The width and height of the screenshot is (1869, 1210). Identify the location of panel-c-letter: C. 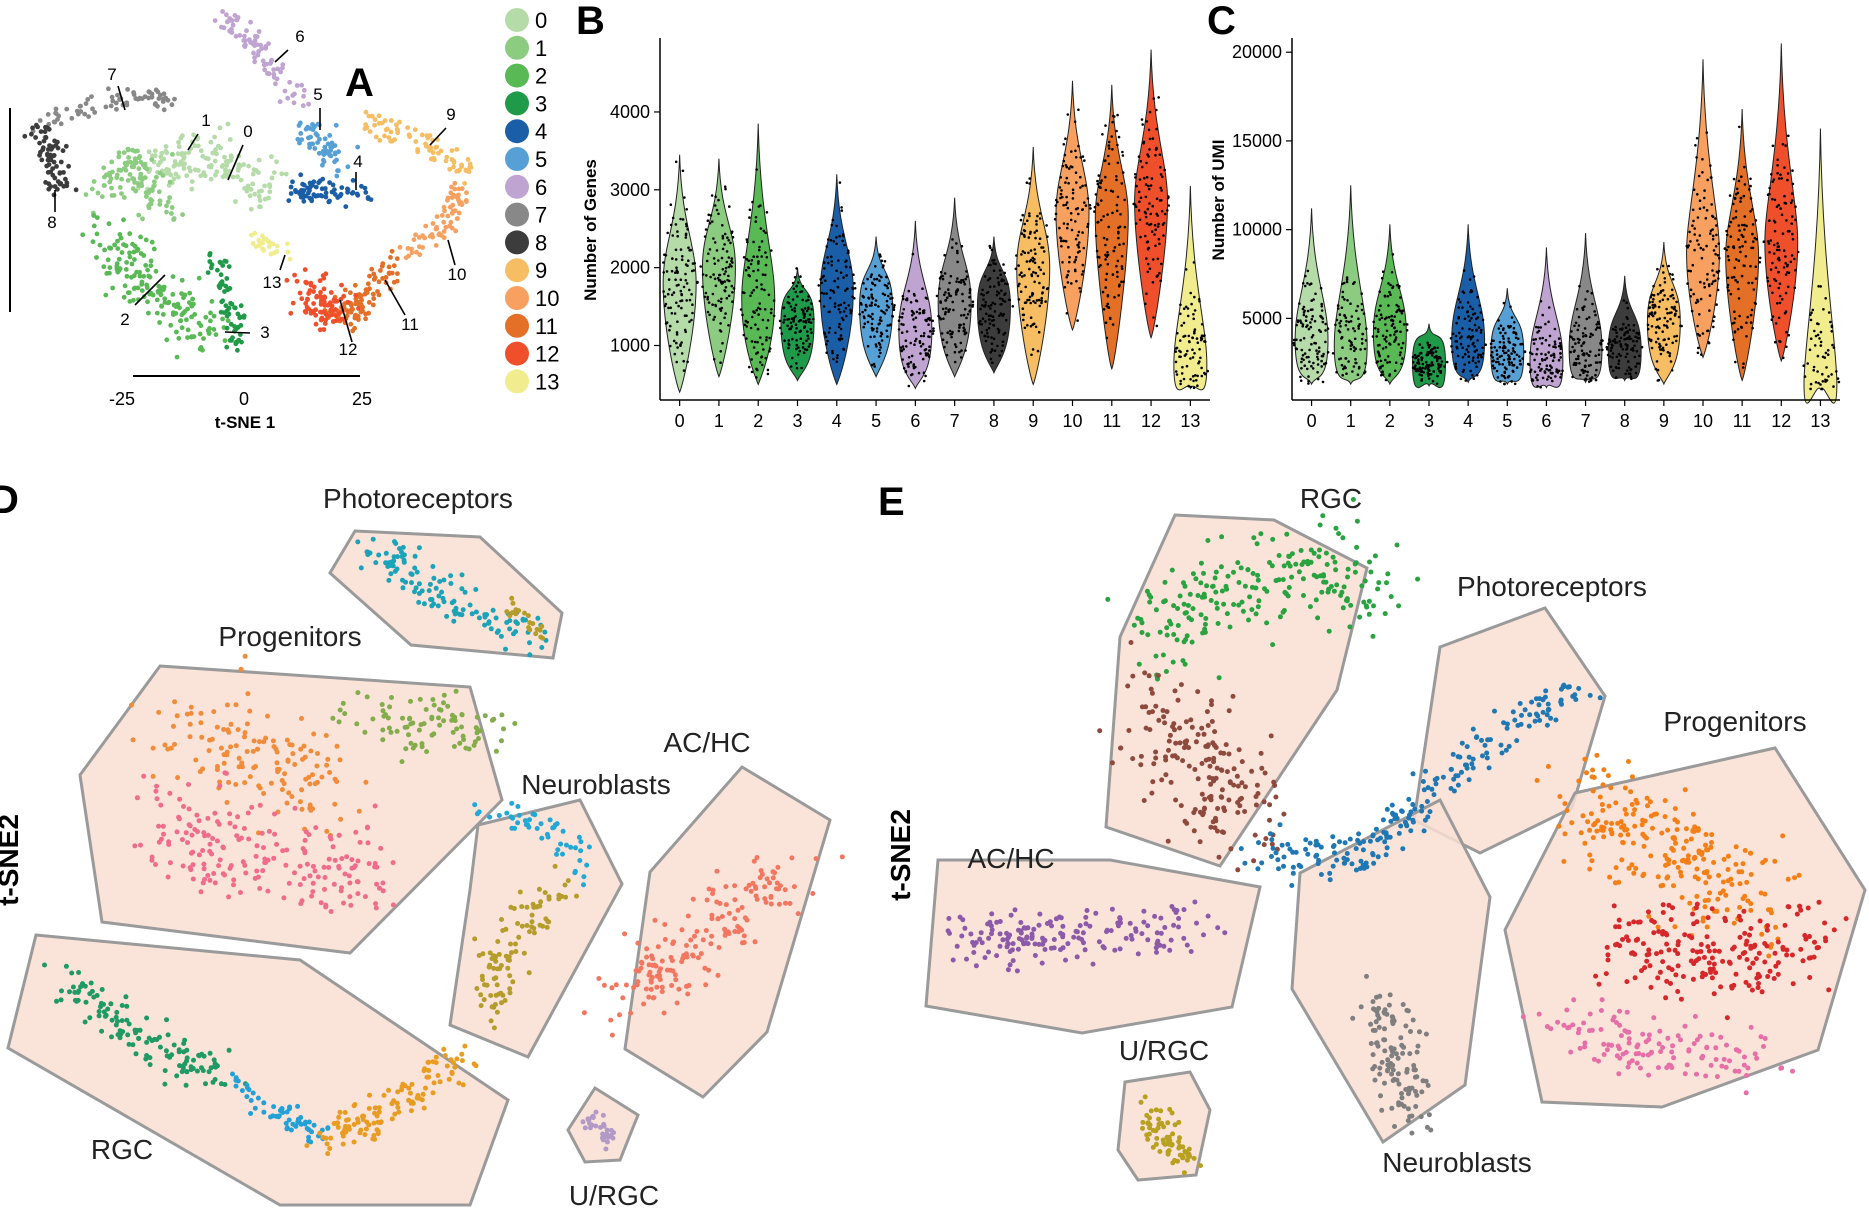
(1221, 21).